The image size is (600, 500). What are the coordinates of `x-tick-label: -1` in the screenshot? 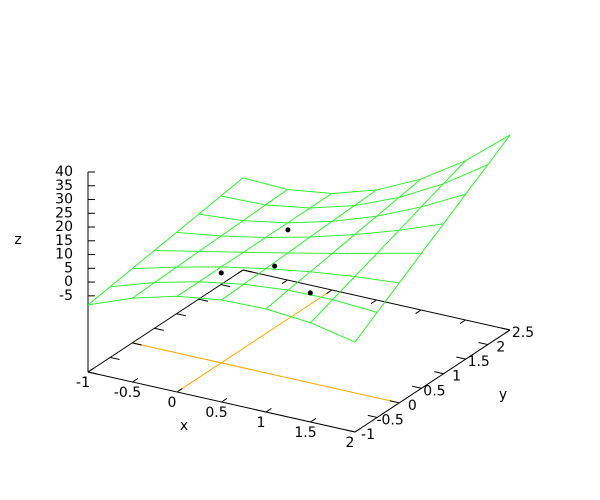 It's located at (83, 383).